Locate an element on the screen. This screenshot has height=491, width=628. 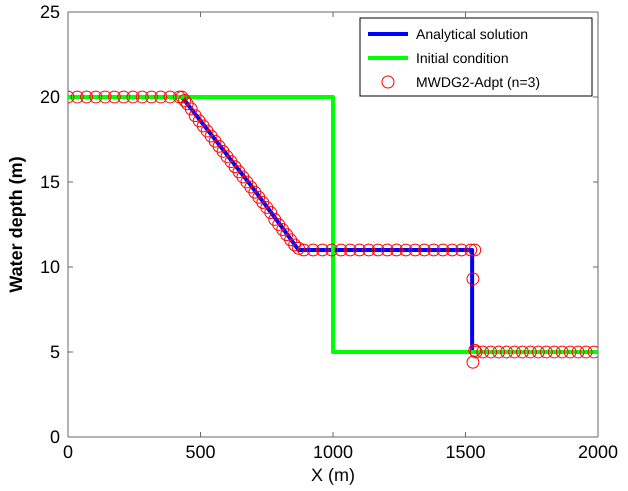
legend-label: Analytical solution is located at coordinates (472, 34).